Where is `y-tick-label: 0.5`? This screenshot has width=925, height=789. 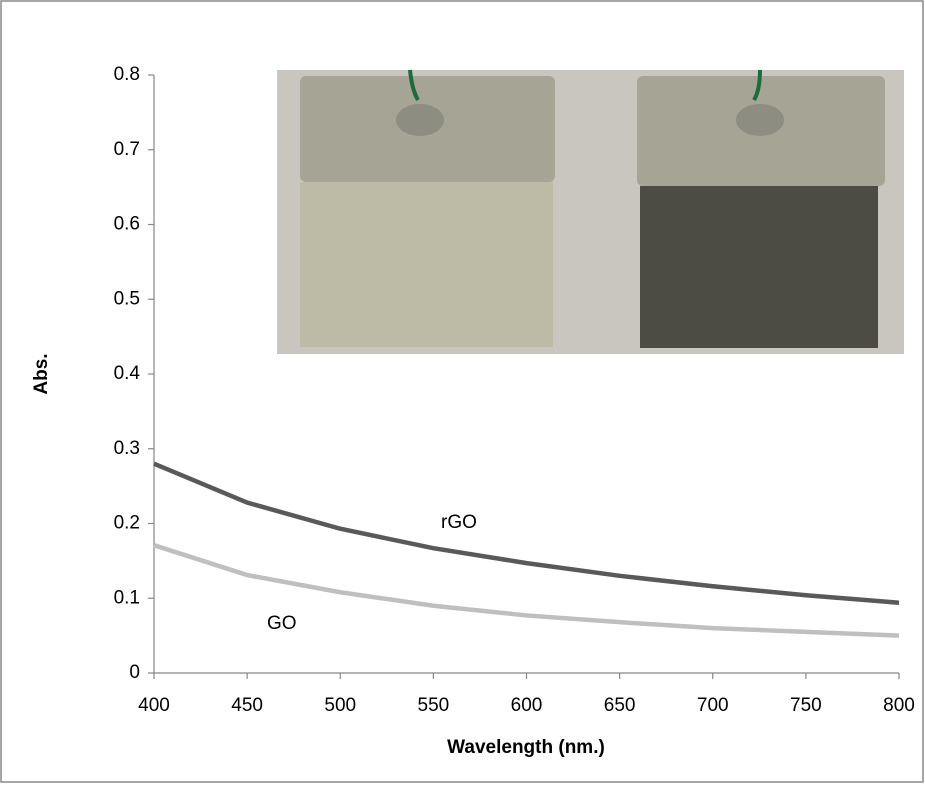
y-tick-label: 0.5 is located at coordinates (127, 298).